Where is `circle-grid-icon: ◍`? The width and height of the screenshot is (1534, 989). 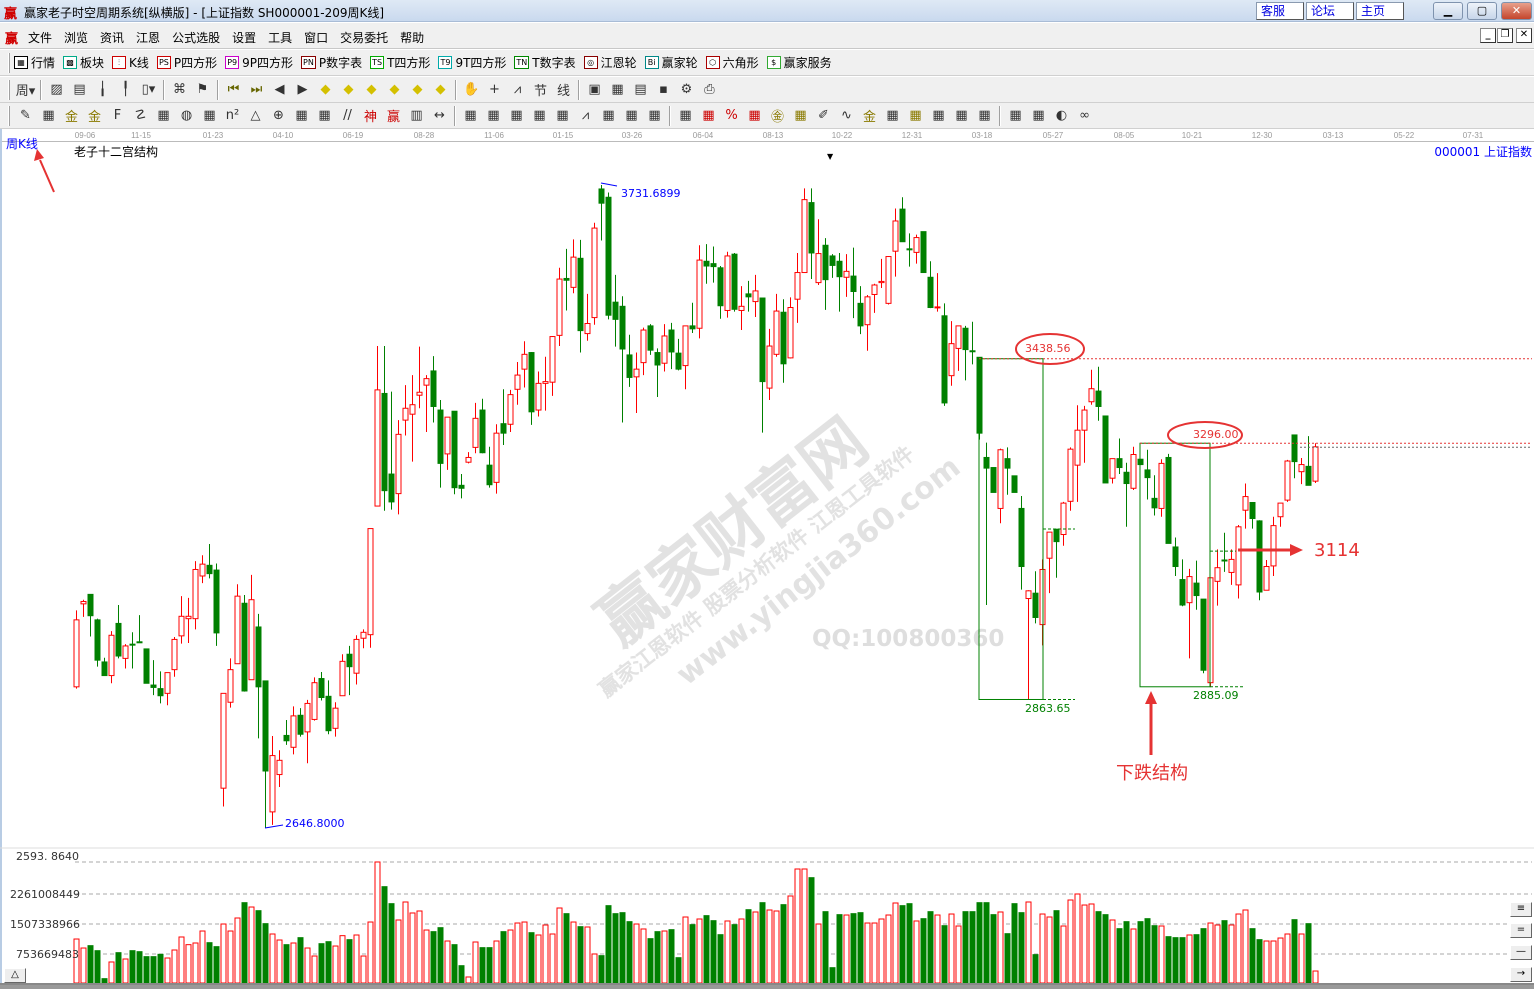
circle-grid-icon: ◍ is located at coordinates (186, 115).